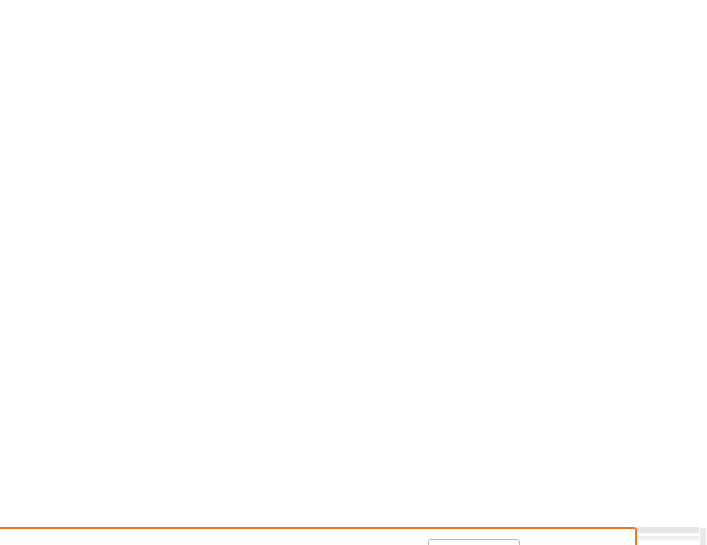 This screenshot has height=545, width=707. I want to click on vertical-scrollbar, so click(703, 272).